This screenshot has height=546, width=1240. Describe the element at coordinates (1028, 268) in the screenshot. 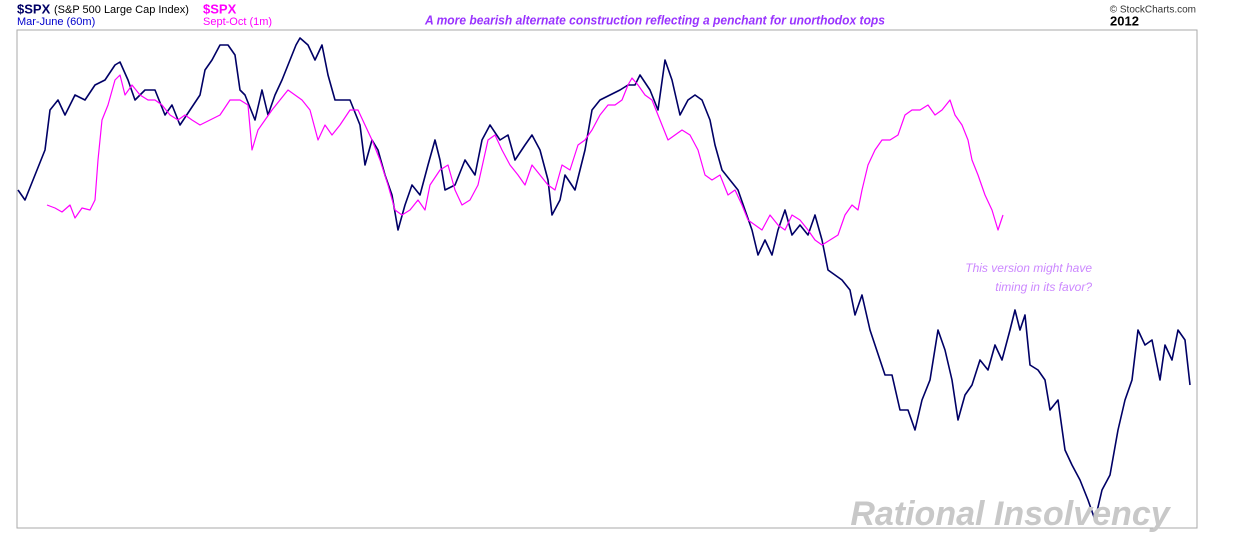

I see `annotation: This version might have` at that location.